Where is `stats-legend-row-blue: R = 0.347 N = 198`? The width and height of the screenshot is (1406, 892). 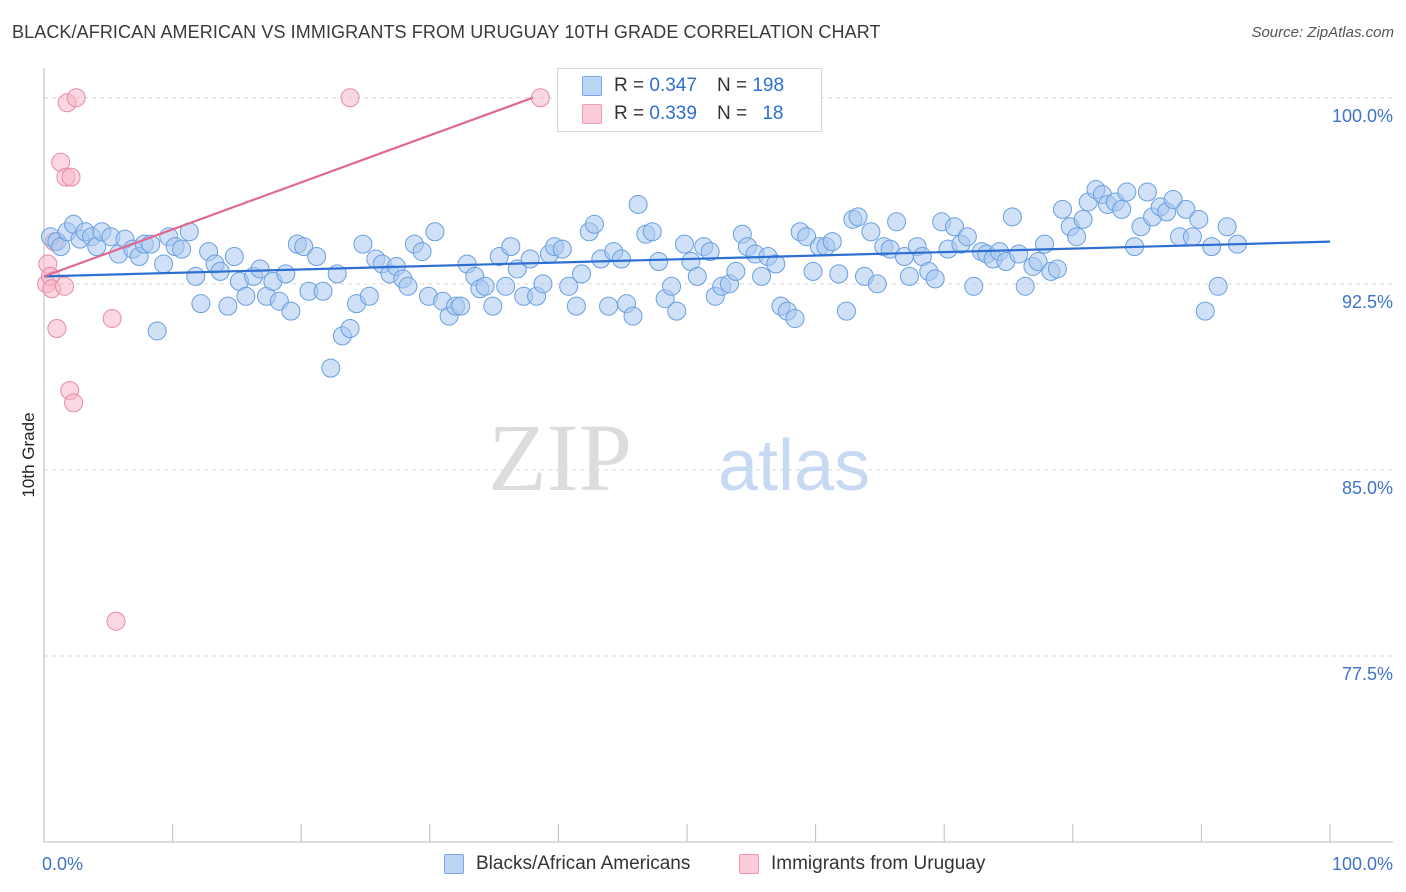 stats-legend-row-blue: R = 0.347 N = 198 is located at coordinates (683, 86).